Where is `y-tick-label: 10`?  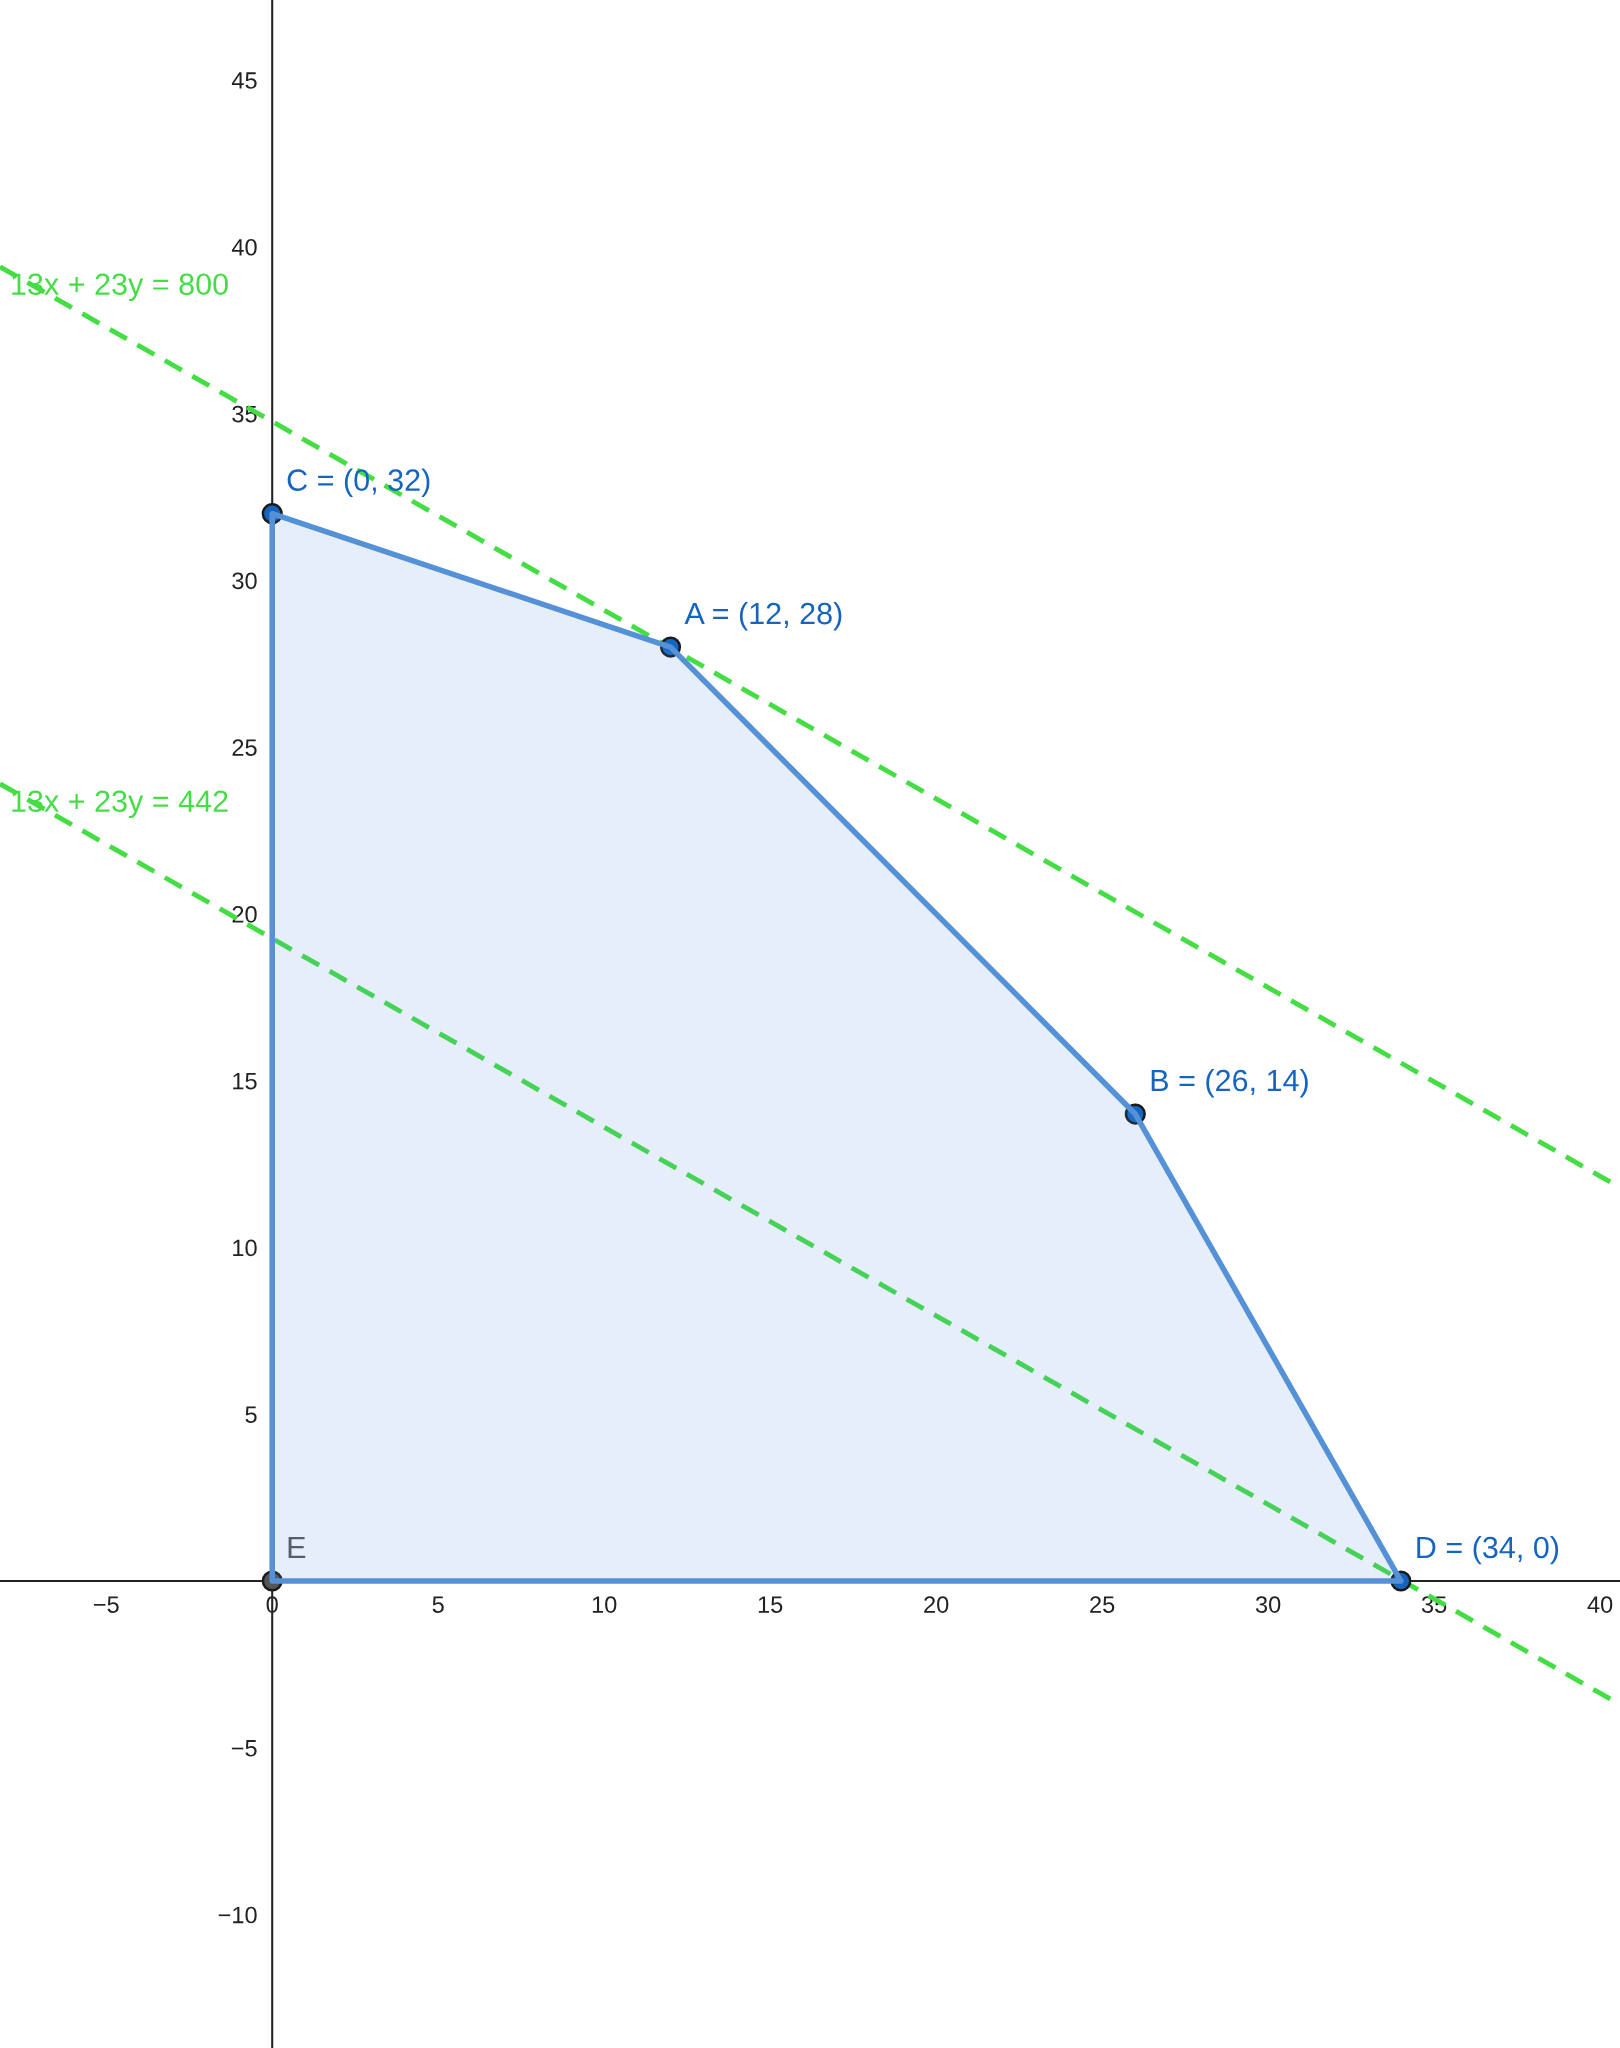
y-tick-label: 10 is located at coordinates (245, 1248).